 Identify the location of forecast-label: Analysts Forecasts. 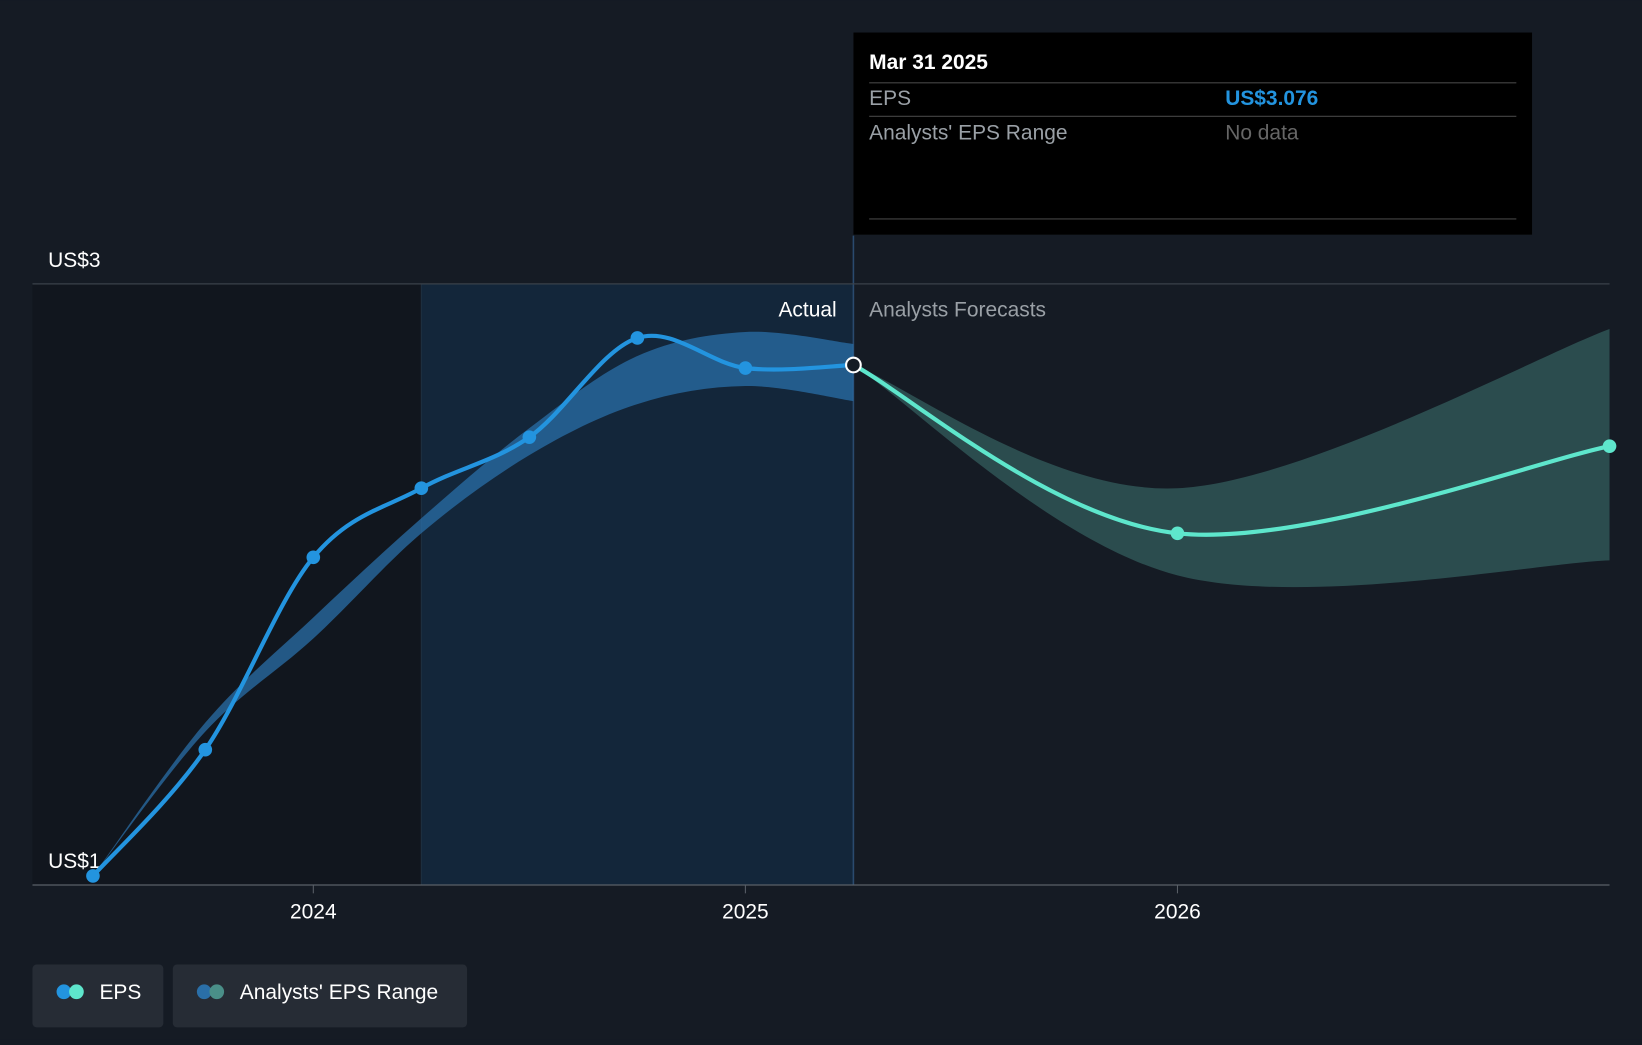
(957, 309).